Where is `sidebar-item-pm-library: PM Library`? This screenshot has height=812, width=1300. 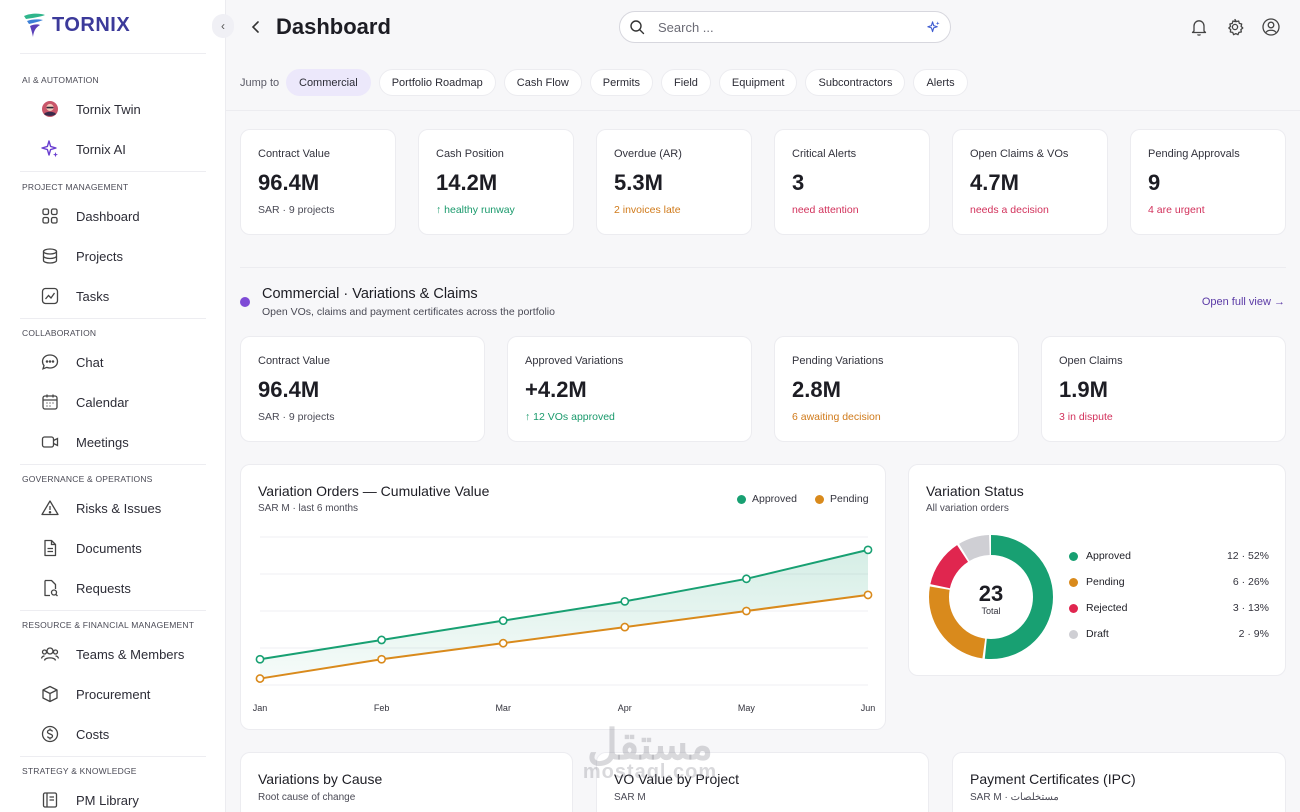 sidebar-item-pm-library: PM Library is located at coordinates (125, 798).